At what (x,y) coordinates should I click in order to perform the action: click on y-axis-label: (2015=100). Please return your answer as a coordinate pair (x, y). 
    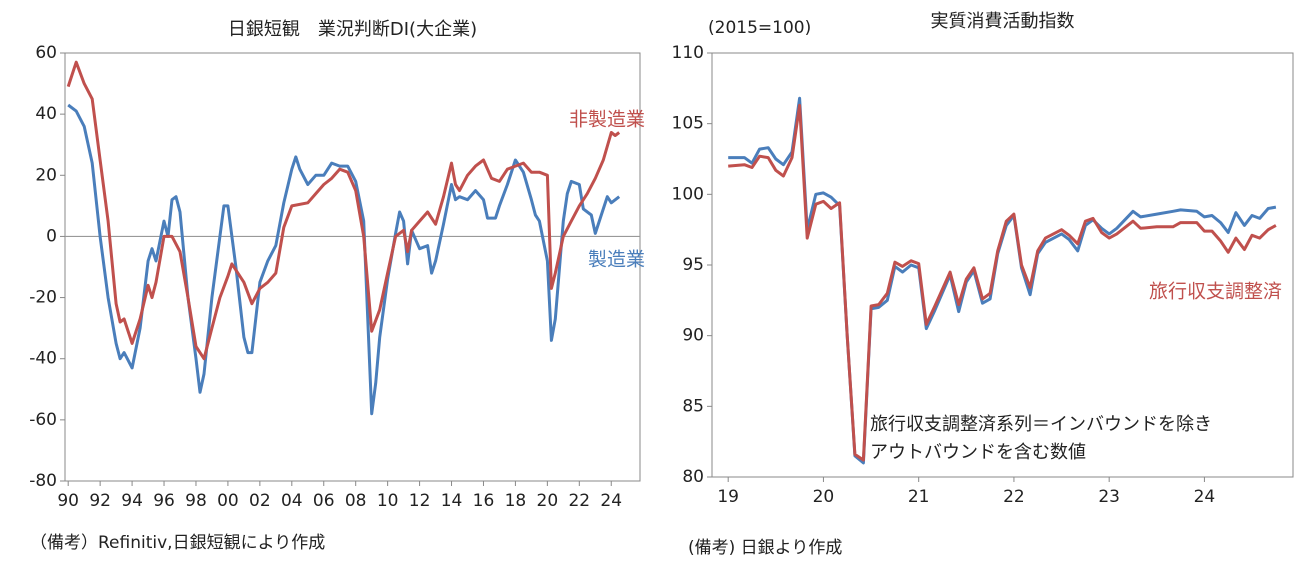
    Looking at the image, I should click on (759, 28).